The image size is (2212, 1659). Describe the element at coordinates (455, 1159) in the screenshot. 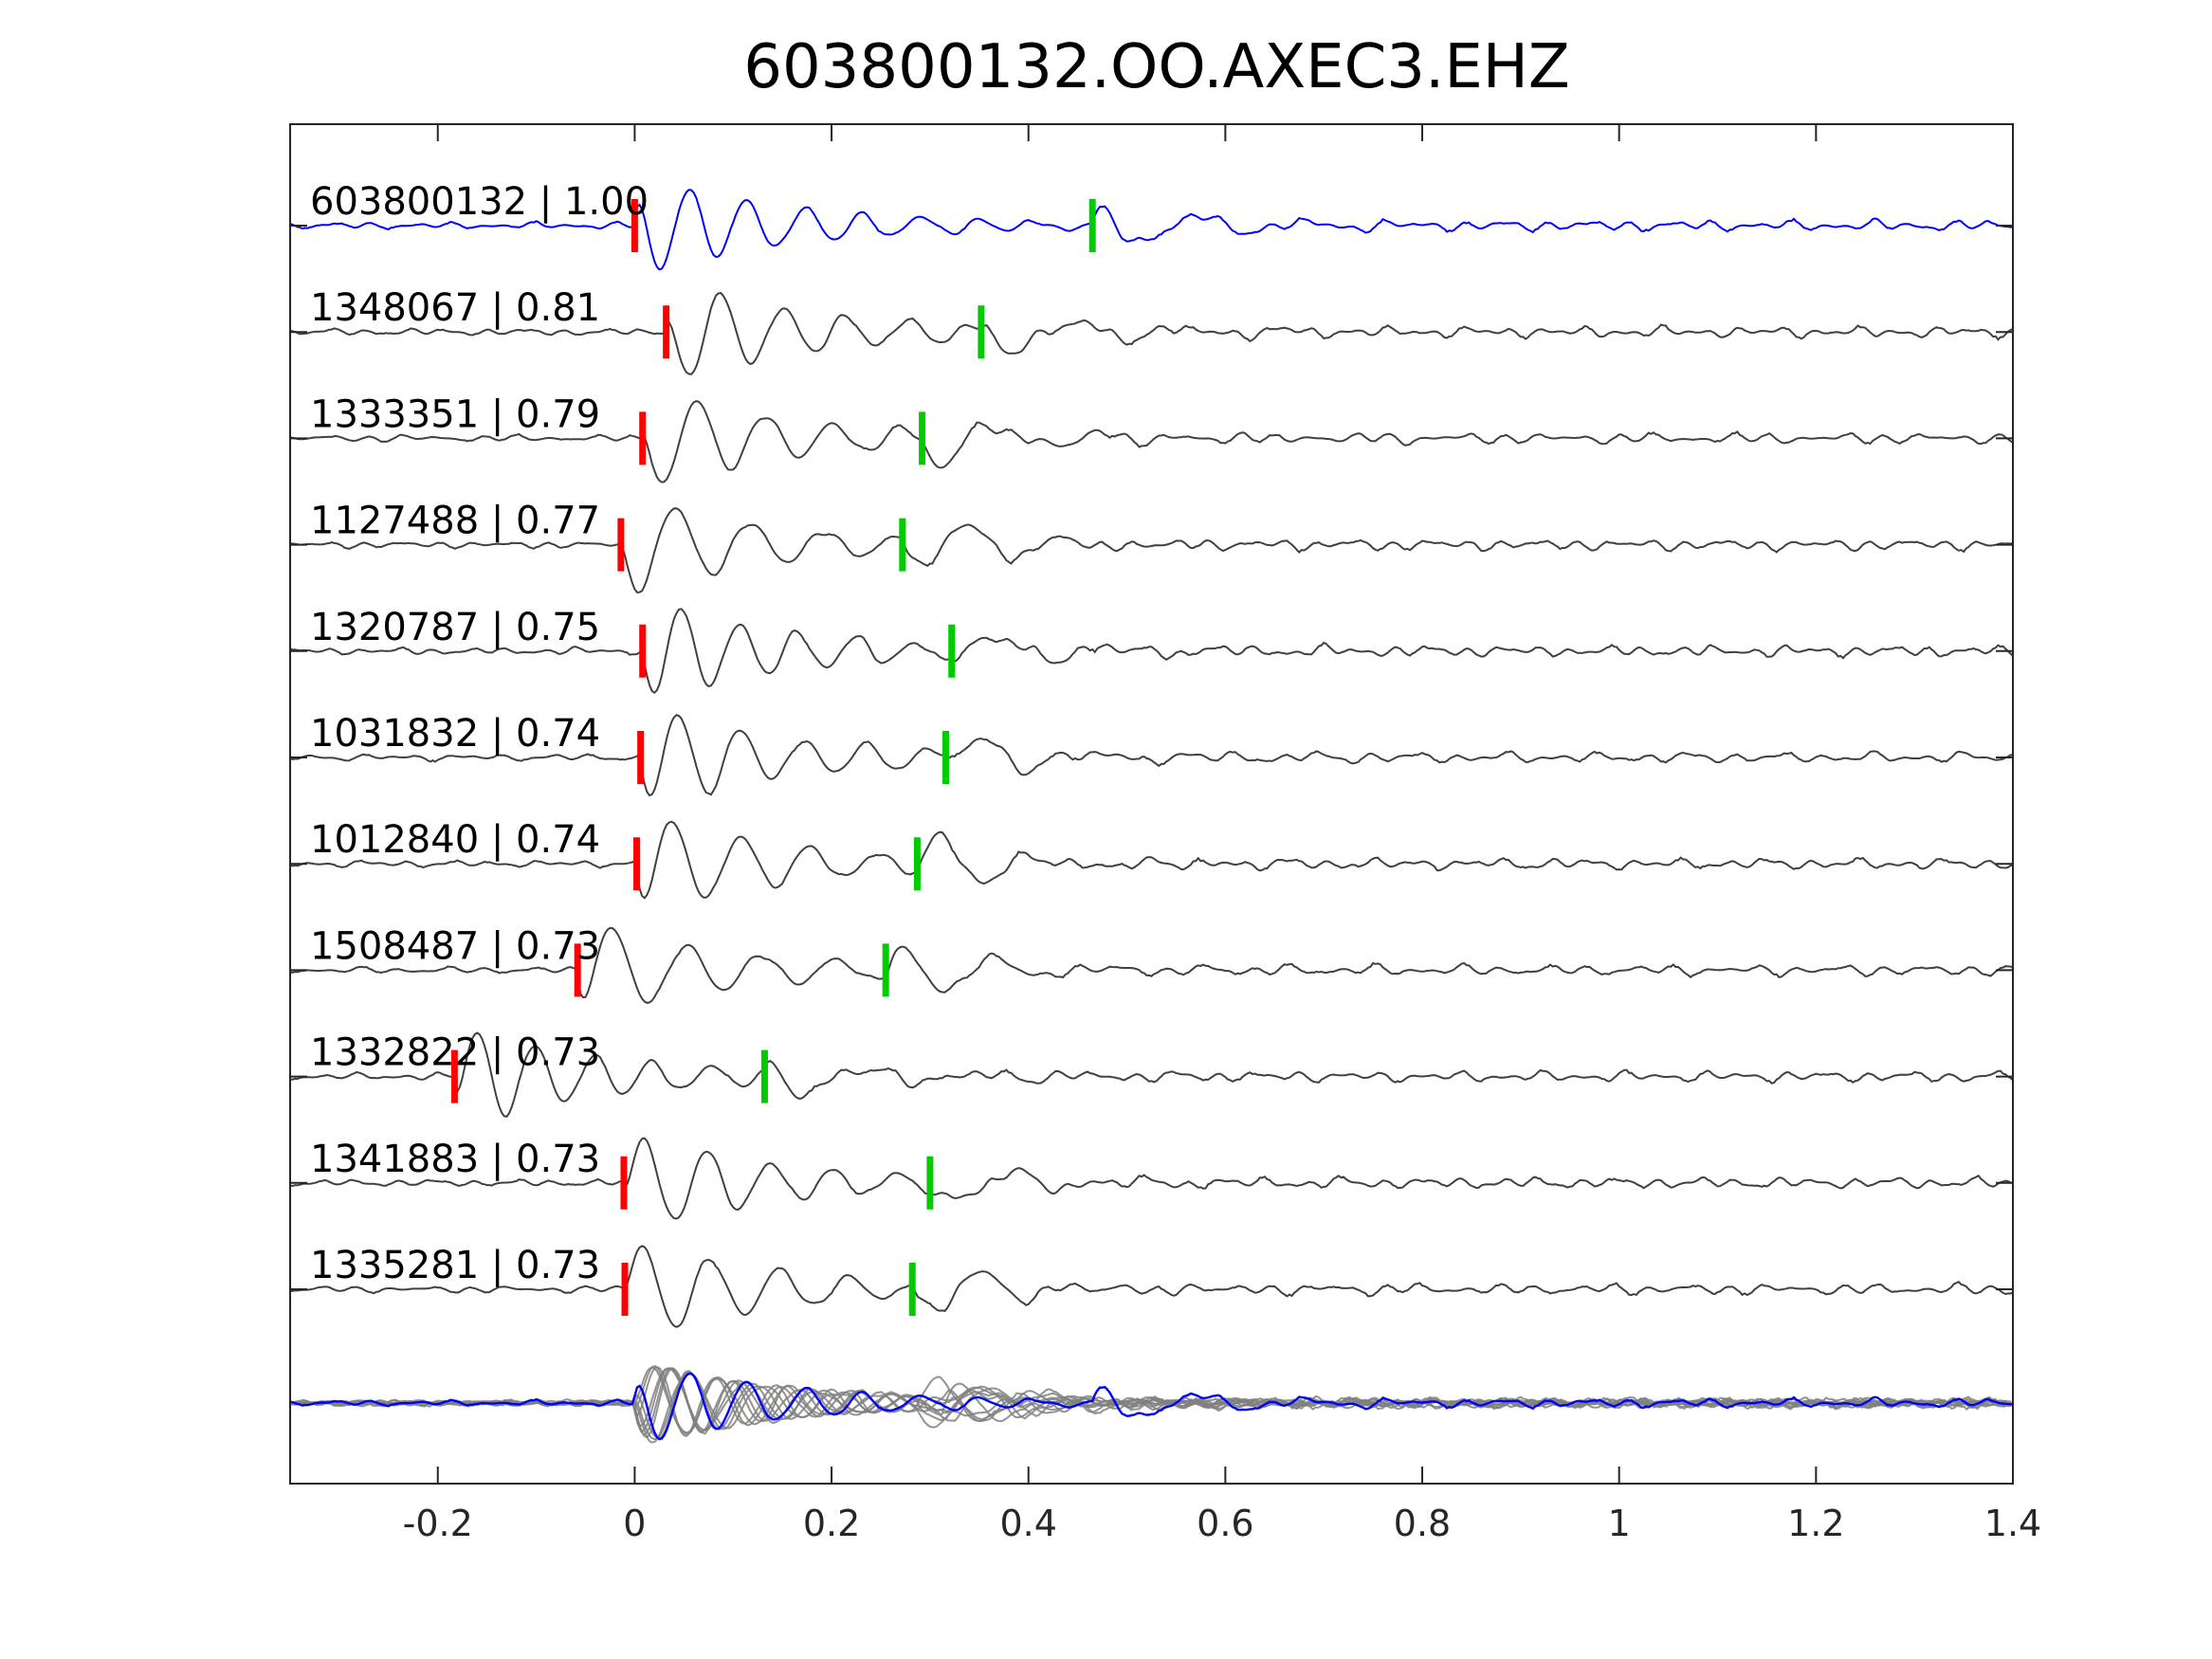

I see `trace-label-1341883: 1341883 | 0.73` at that location.